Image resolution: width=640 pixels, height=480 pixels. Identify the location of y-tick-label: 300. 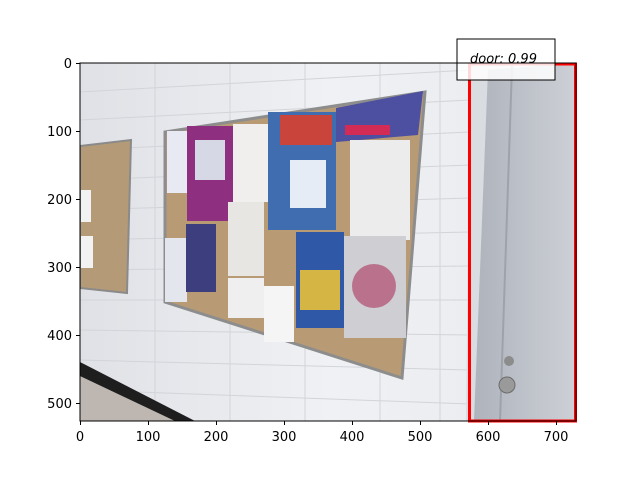
(59, 268).